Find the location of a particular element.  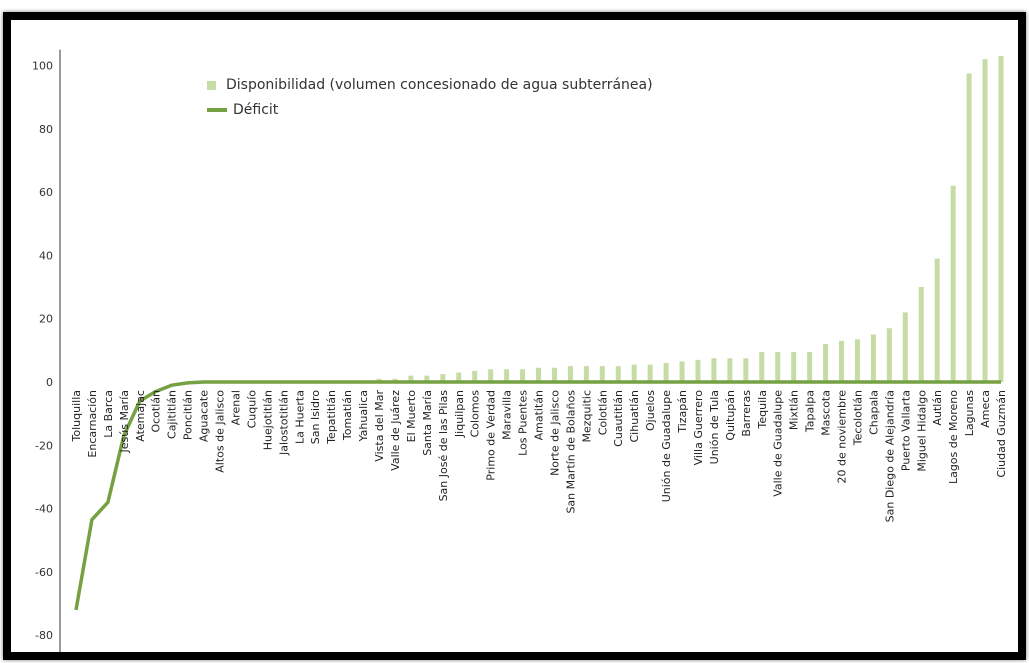

x-tick-label: San Diego de Alejandría is located at coordinates (889, 456).